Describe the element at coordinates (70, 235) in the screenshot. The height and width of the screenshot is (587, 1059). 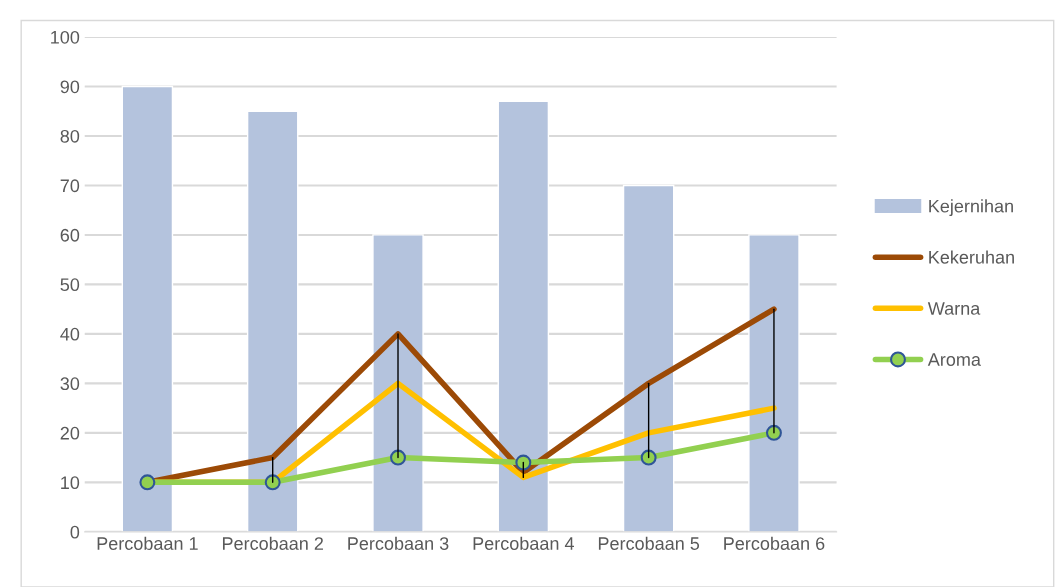
I see `y-tick-label: 60` at that location.